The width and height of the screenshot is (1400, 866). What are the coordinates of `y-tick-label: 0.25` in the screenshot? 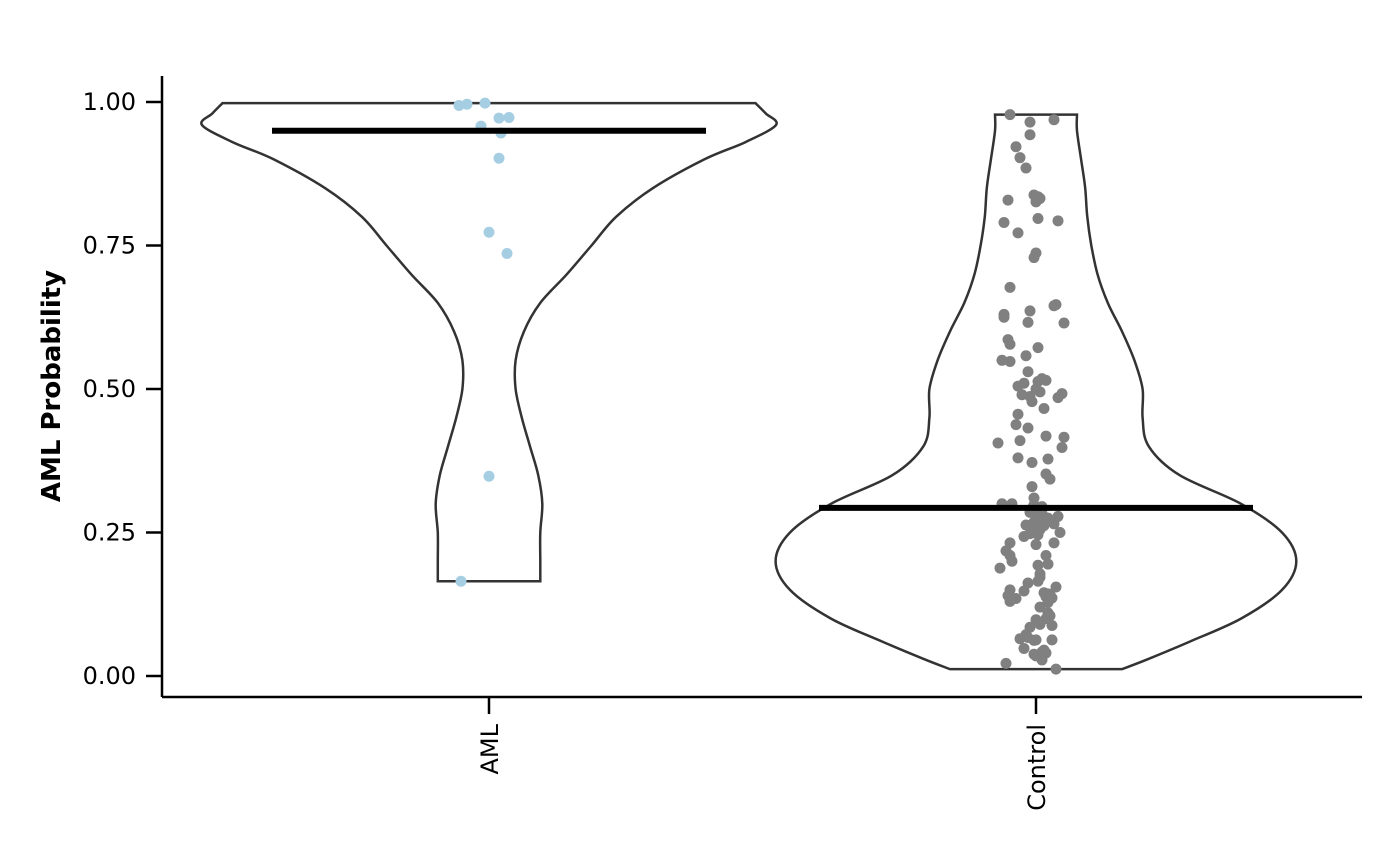 It's located at (109, 533).